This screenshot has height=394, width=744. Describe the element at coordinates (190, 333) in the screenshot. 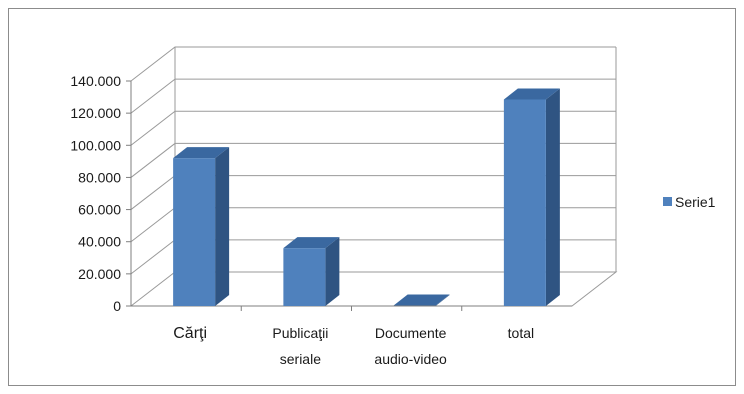

I see `x-category-label: Cărţi` at that location.